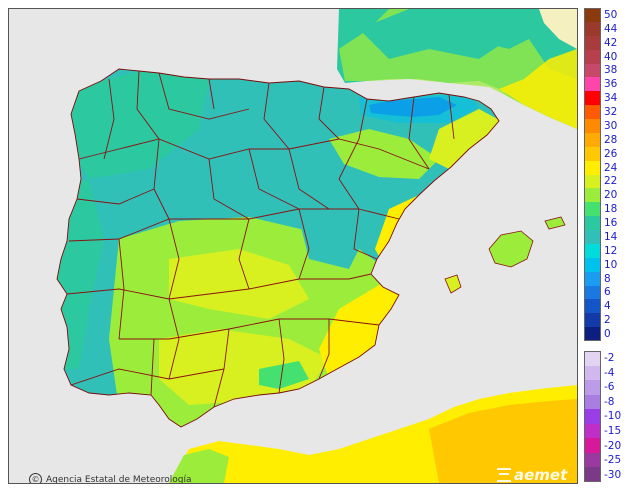 Image resolution: width=630 pixels, height=500 pixels. Describe the element at coordinates (611, 236) in the screenshot. I see `legend-label: 14` at that location.